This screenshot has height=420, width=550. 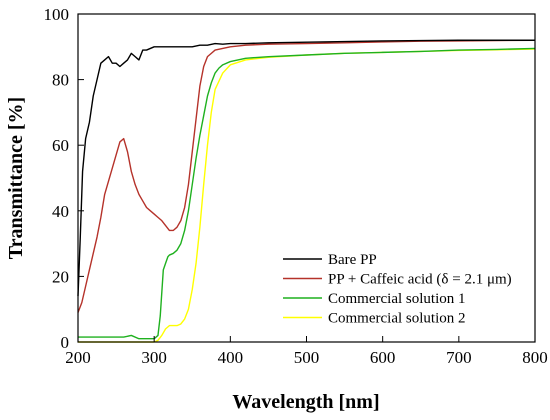 I want to click on y-tick-label: 100, so click(x=57, y=14).